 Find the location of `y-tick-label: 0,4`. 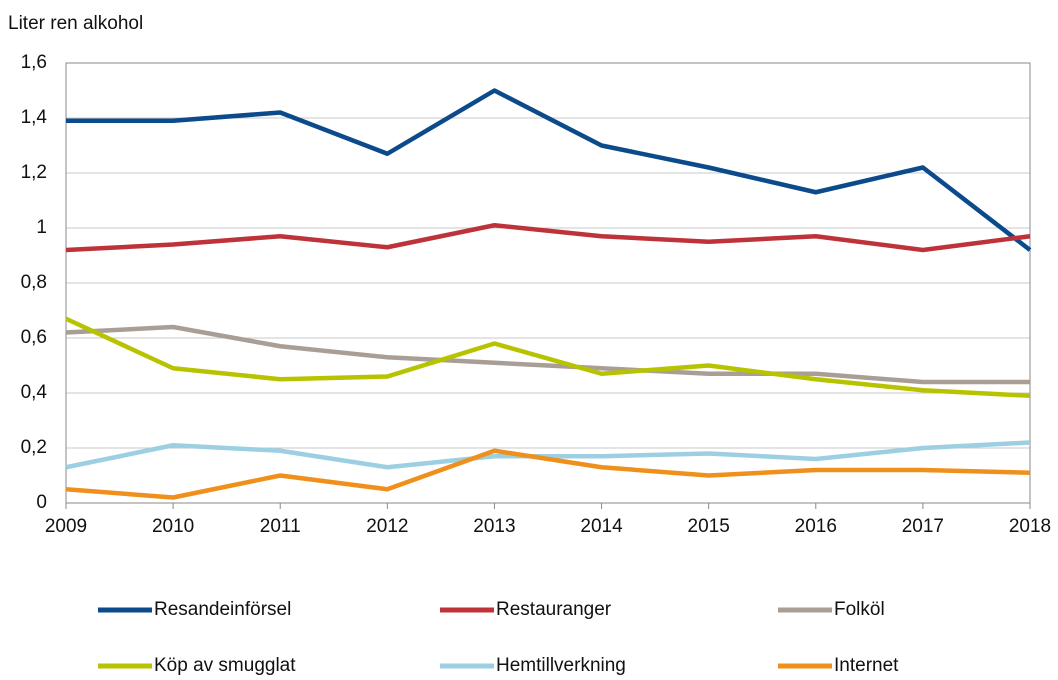

y-tick-label: 0,4 is located at coordinates (34, 392).